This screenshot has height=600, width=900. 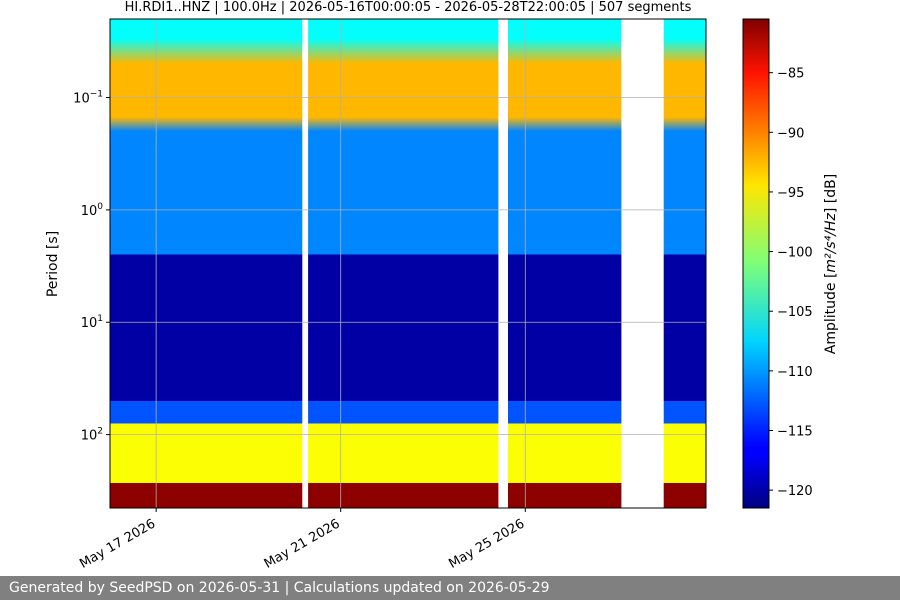 What do you see at coordinates (795, 253) in the screenshot?
I see `colorbar-tick-label: −100` at bounding box center [795, 253].